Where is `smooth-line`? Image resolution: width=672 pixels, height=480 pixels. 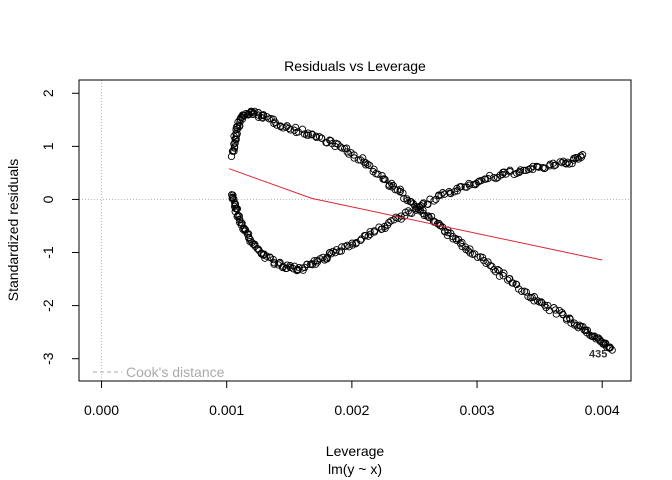
smooth-line is located at coordinates (416, 214).